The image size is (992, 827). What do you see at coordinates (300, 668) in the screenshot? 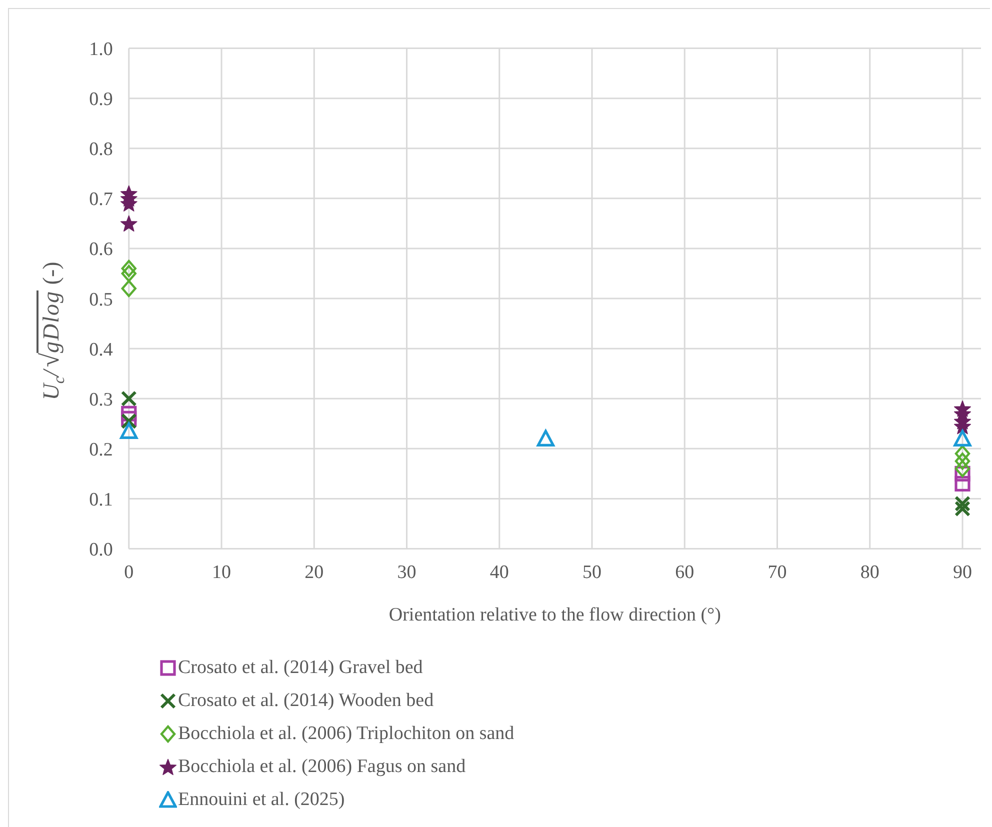
I see `legend-label: Crosato et al. (2014) Gravel bed` at bounding box center [300, 668].